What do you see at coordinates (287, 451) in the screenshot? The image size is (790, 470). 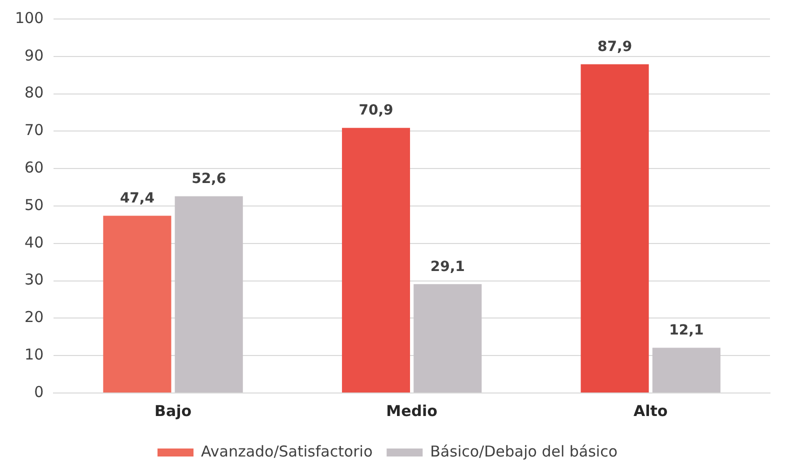 I see `legend-label: Avanzado/Satisfactorio` at bounding box center [287, 451].